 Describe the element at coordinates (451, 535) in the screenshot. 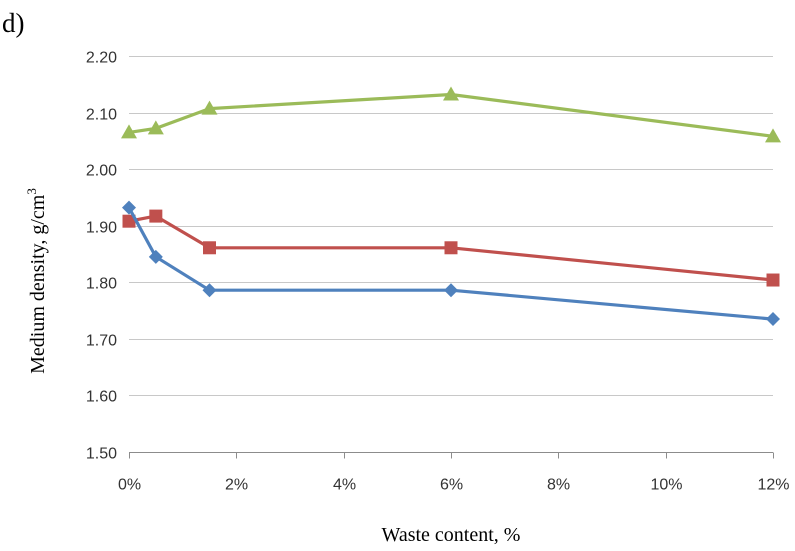

I see `x-axis-title: Waste content, %` at that location.